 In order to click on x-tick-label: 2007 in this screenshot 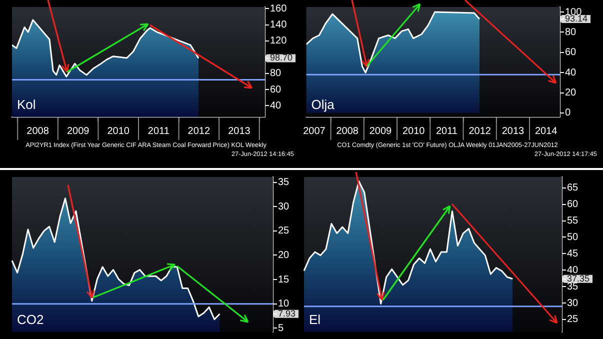, I will do `click(314, 131)`.